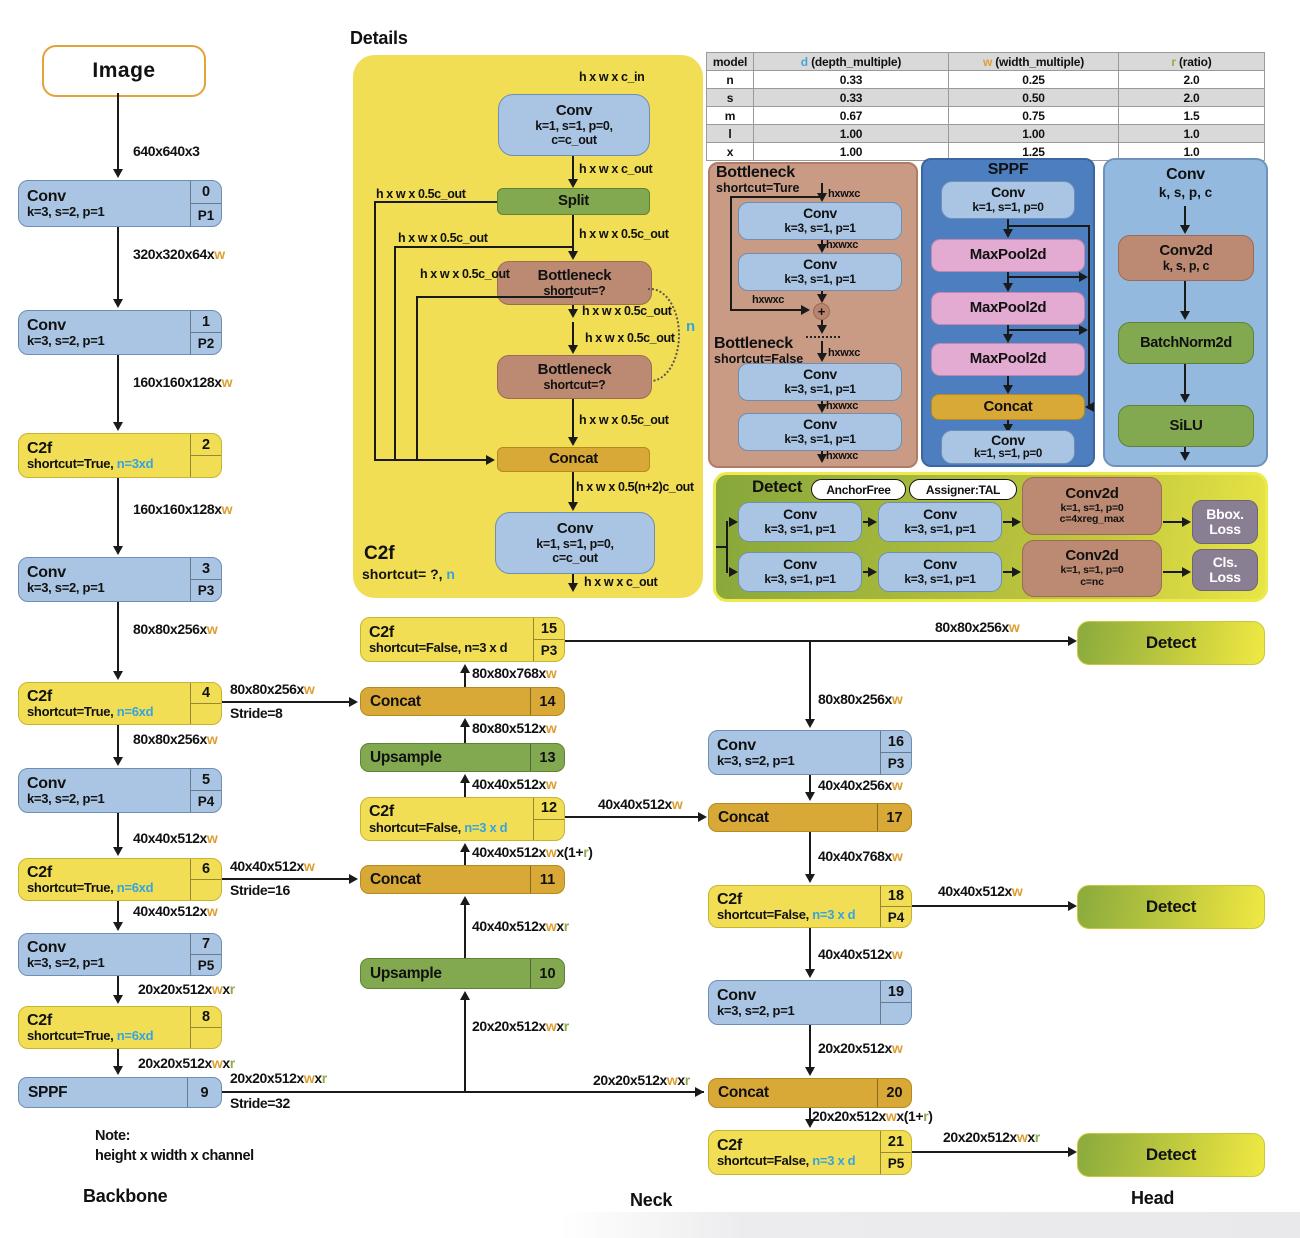  Describe the element at coordinates (48, 1092) in the screenshot. I see `node-title: SPPF` at that location.